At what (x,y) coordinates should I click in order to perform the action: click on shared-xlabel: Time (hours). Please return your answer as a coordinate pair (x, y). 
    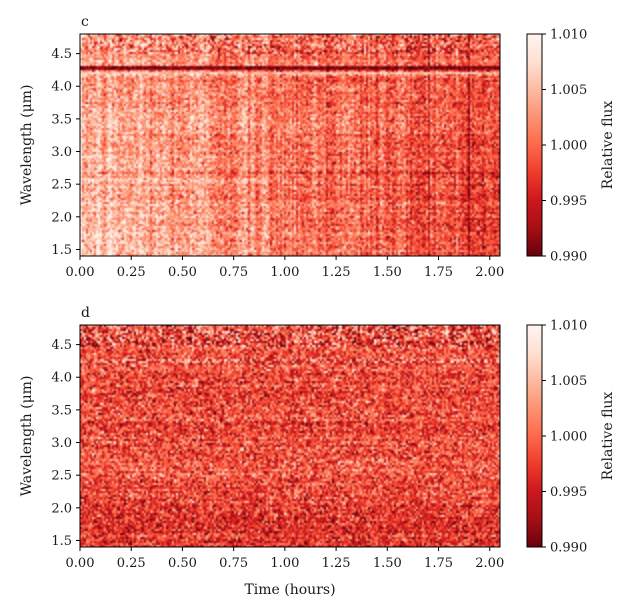
    Looking at the image, I should click on (289, 590).